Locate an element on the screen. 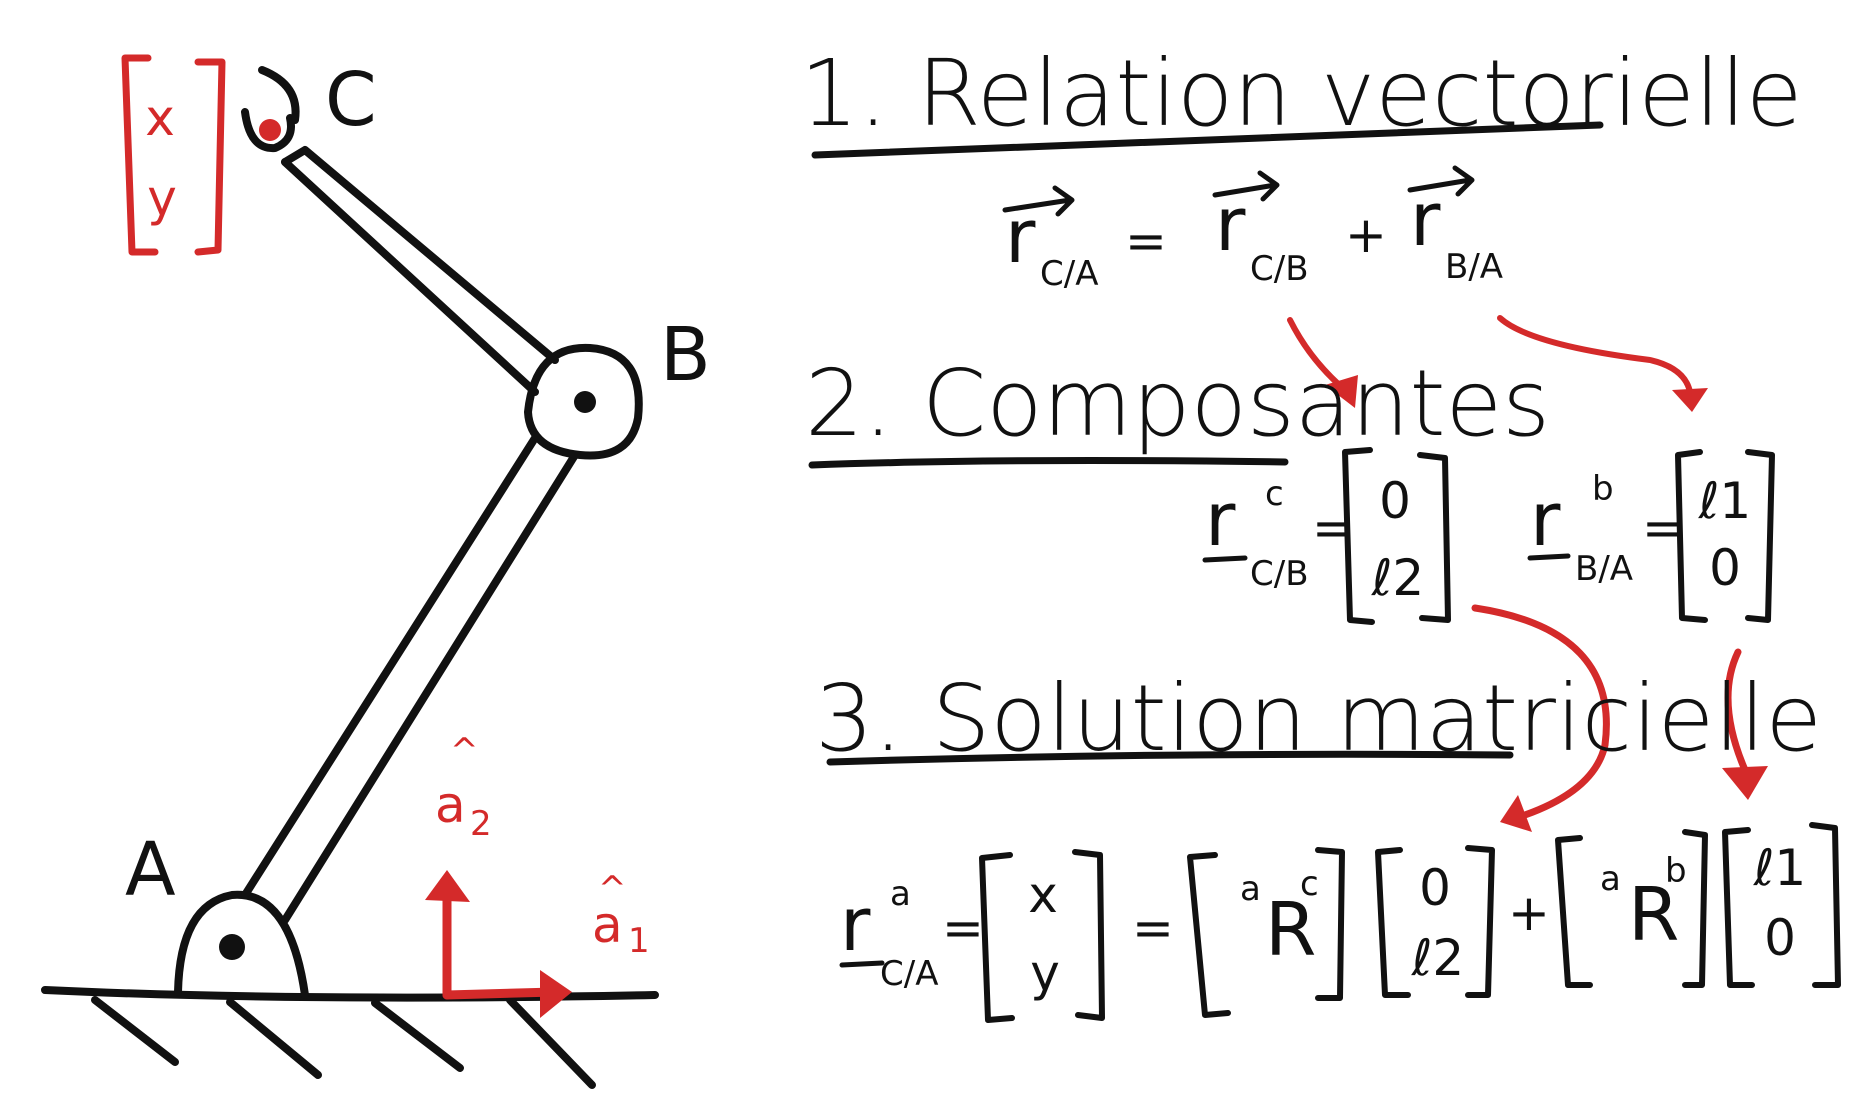 The height and width of the screenshot is (1102, 1870). eq3-plus: + is located at coordinates (1529, 913).